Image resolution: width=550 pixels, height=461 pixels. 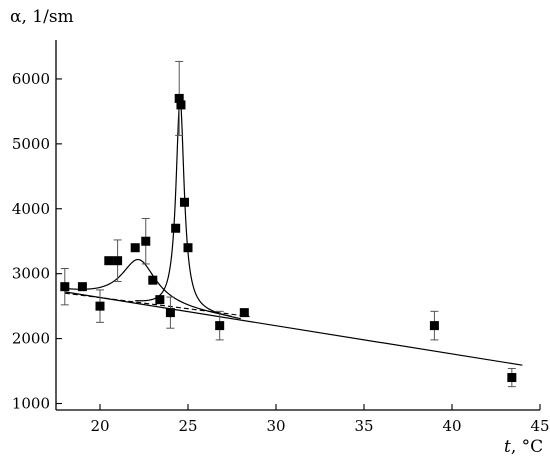 What do you see at coordinates (31, 339) in the screenshot?
I see `y-tick-label: 2000` at bounding box center [31, 339].